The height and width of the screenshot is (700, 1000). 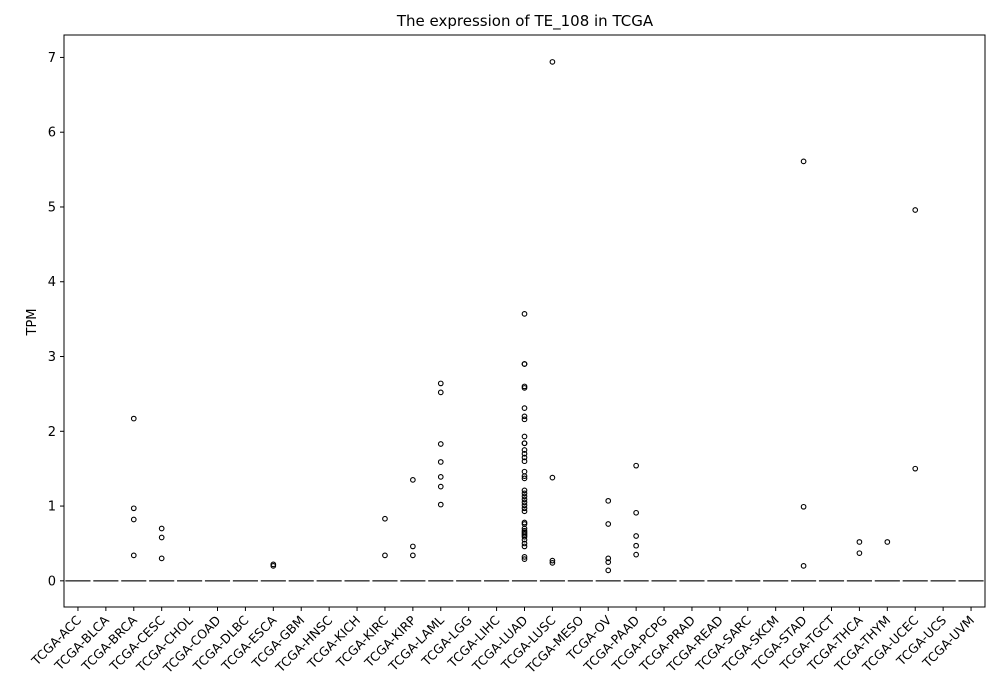 What do you see at coordinates (52, 282) in the screenshot?
I see `y-tick-label: 4` at bounding box center [52, 282].